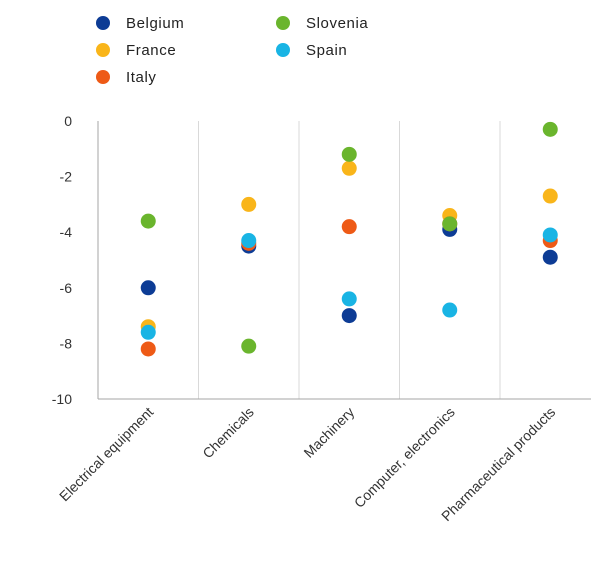 The height and width of the screenshot is (585, 591). Describe the element at coordinates (249, 241) in the screenshot. I see `point-spain-chemicals` at that location.